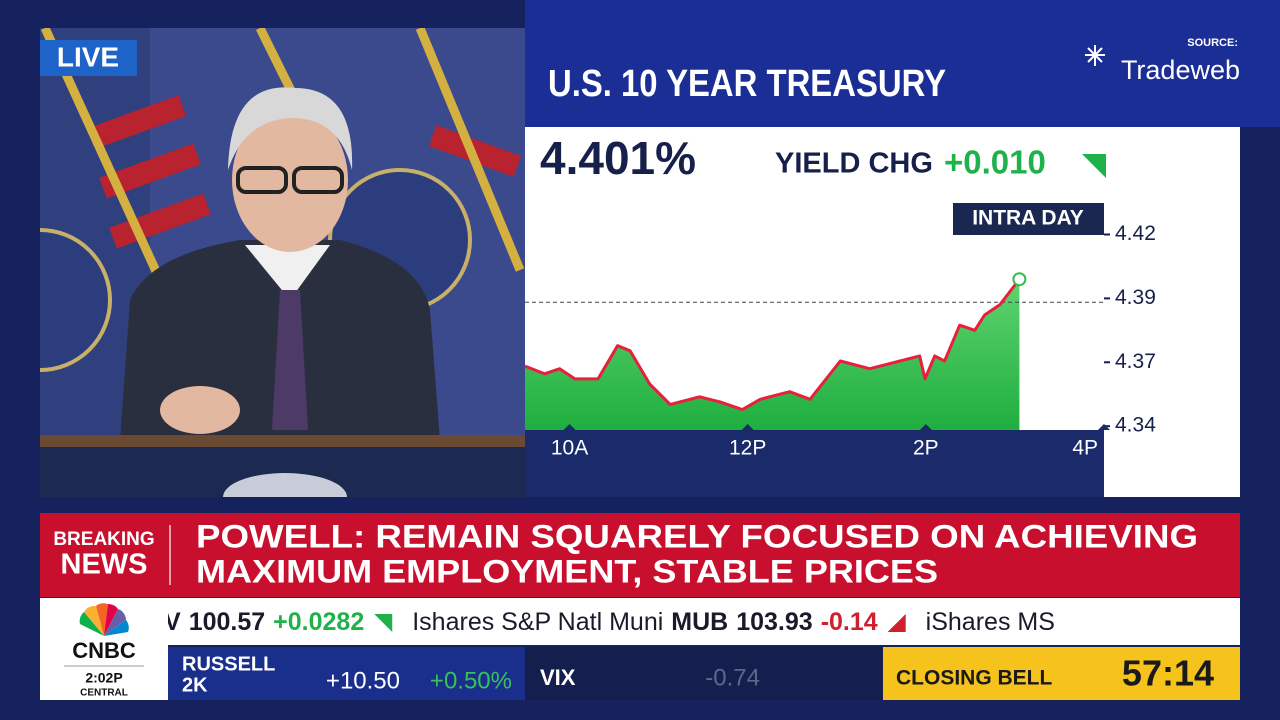 The width and height of the screenshot is (1280, 720). What do you see at coordinates (774, 622) in the screenshot?
I see `ticker-price: 103.93` at bounding box center [774, 622].